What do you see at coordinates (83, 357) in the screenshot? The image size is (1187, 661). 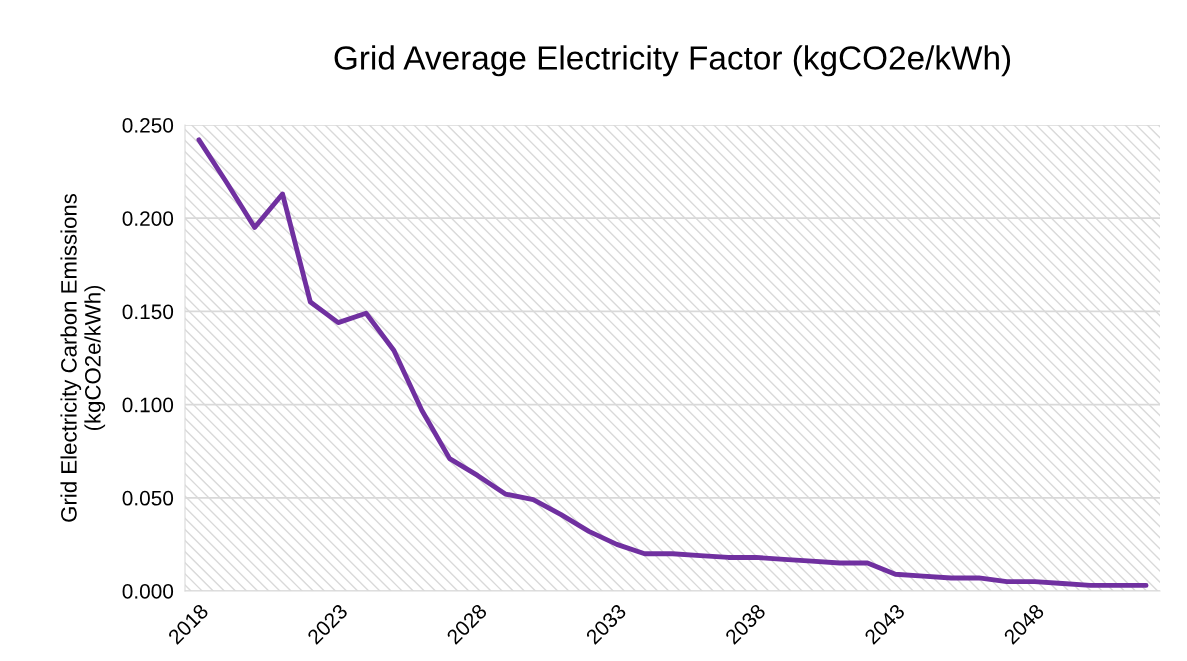 I see `y-axis-title: Grid Electricity Carbon Emissions (kgCO2e/kWh)` at bounding box center [83, 357].